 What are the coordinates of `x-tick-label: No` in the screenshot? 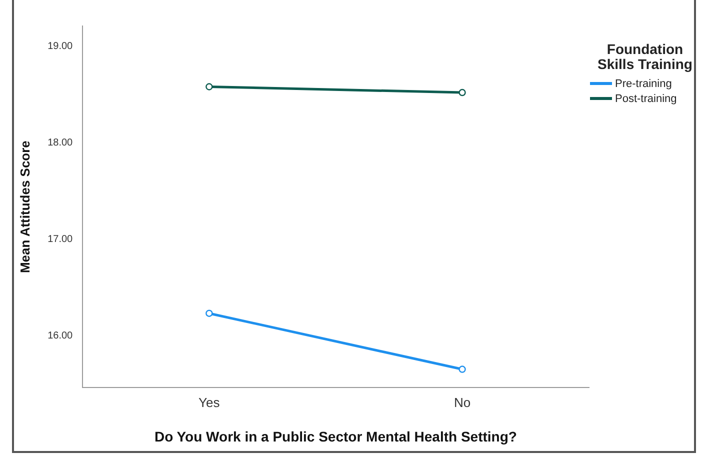 It's located at (462, 402).